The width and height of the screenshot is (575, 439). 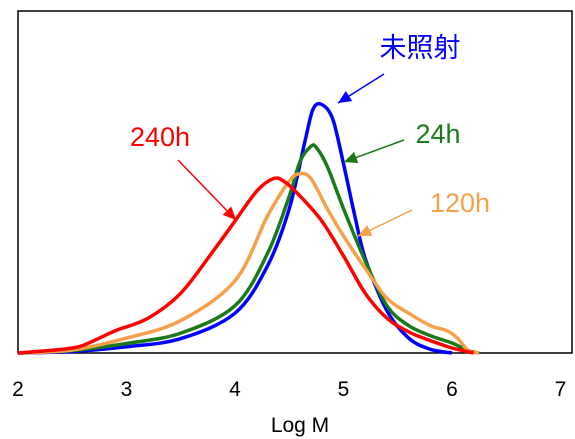 I want to click on annotation-label-2: 120h, so click(x=460, y=203).